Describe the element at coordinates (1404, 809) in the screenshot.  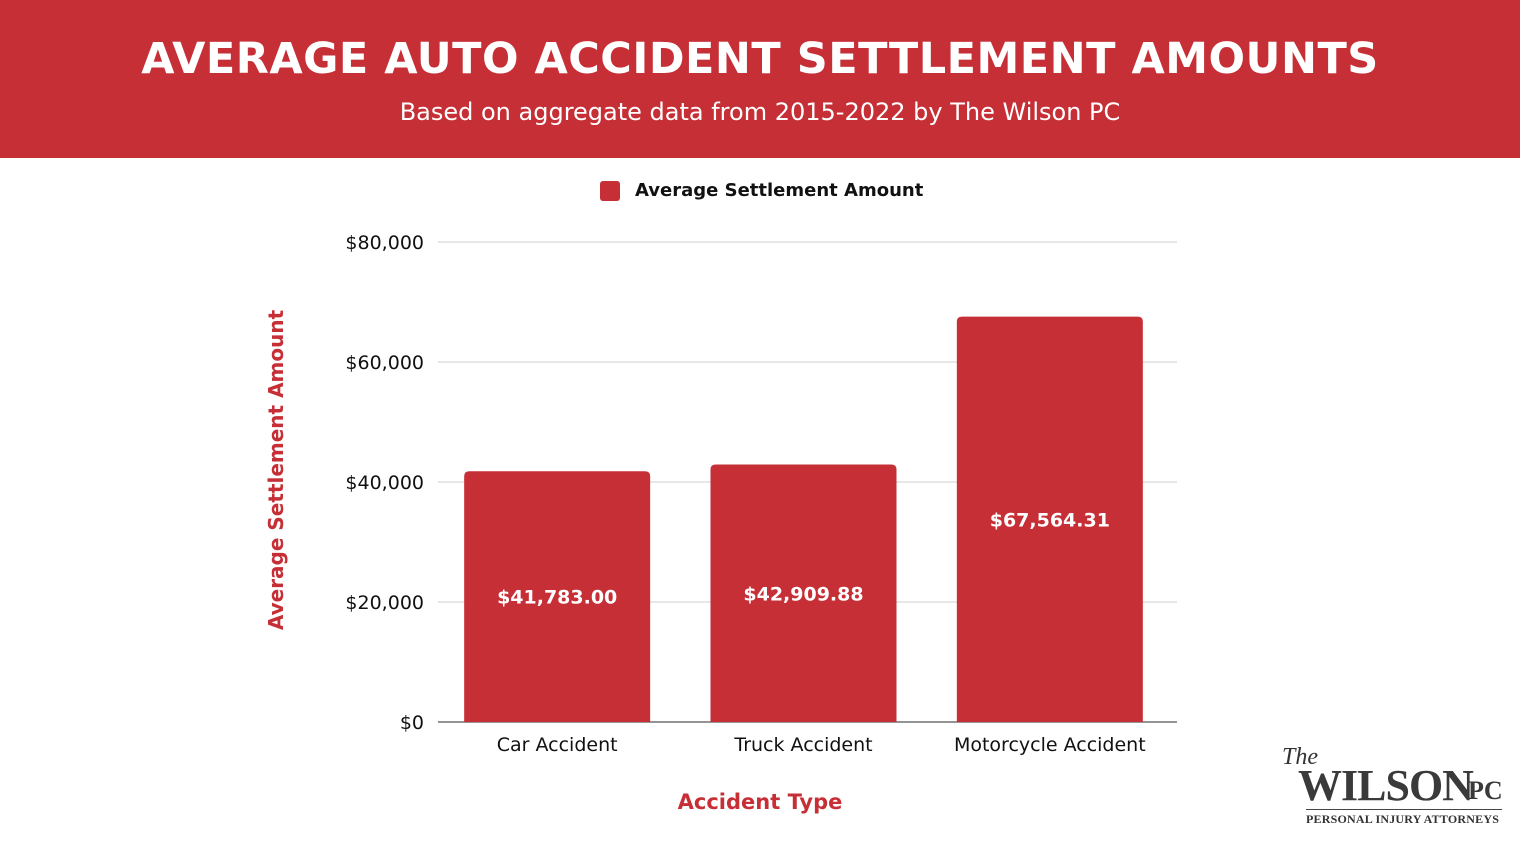
I see `logo-divider` at that location.